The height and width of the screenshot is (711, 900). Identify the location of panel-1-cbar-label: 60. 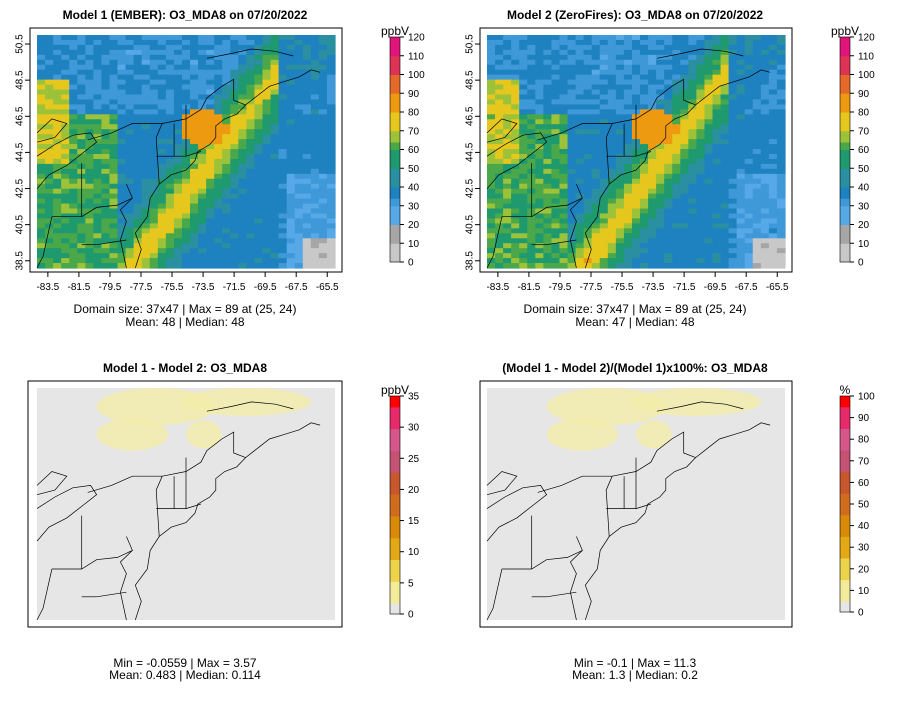
(414, 150).